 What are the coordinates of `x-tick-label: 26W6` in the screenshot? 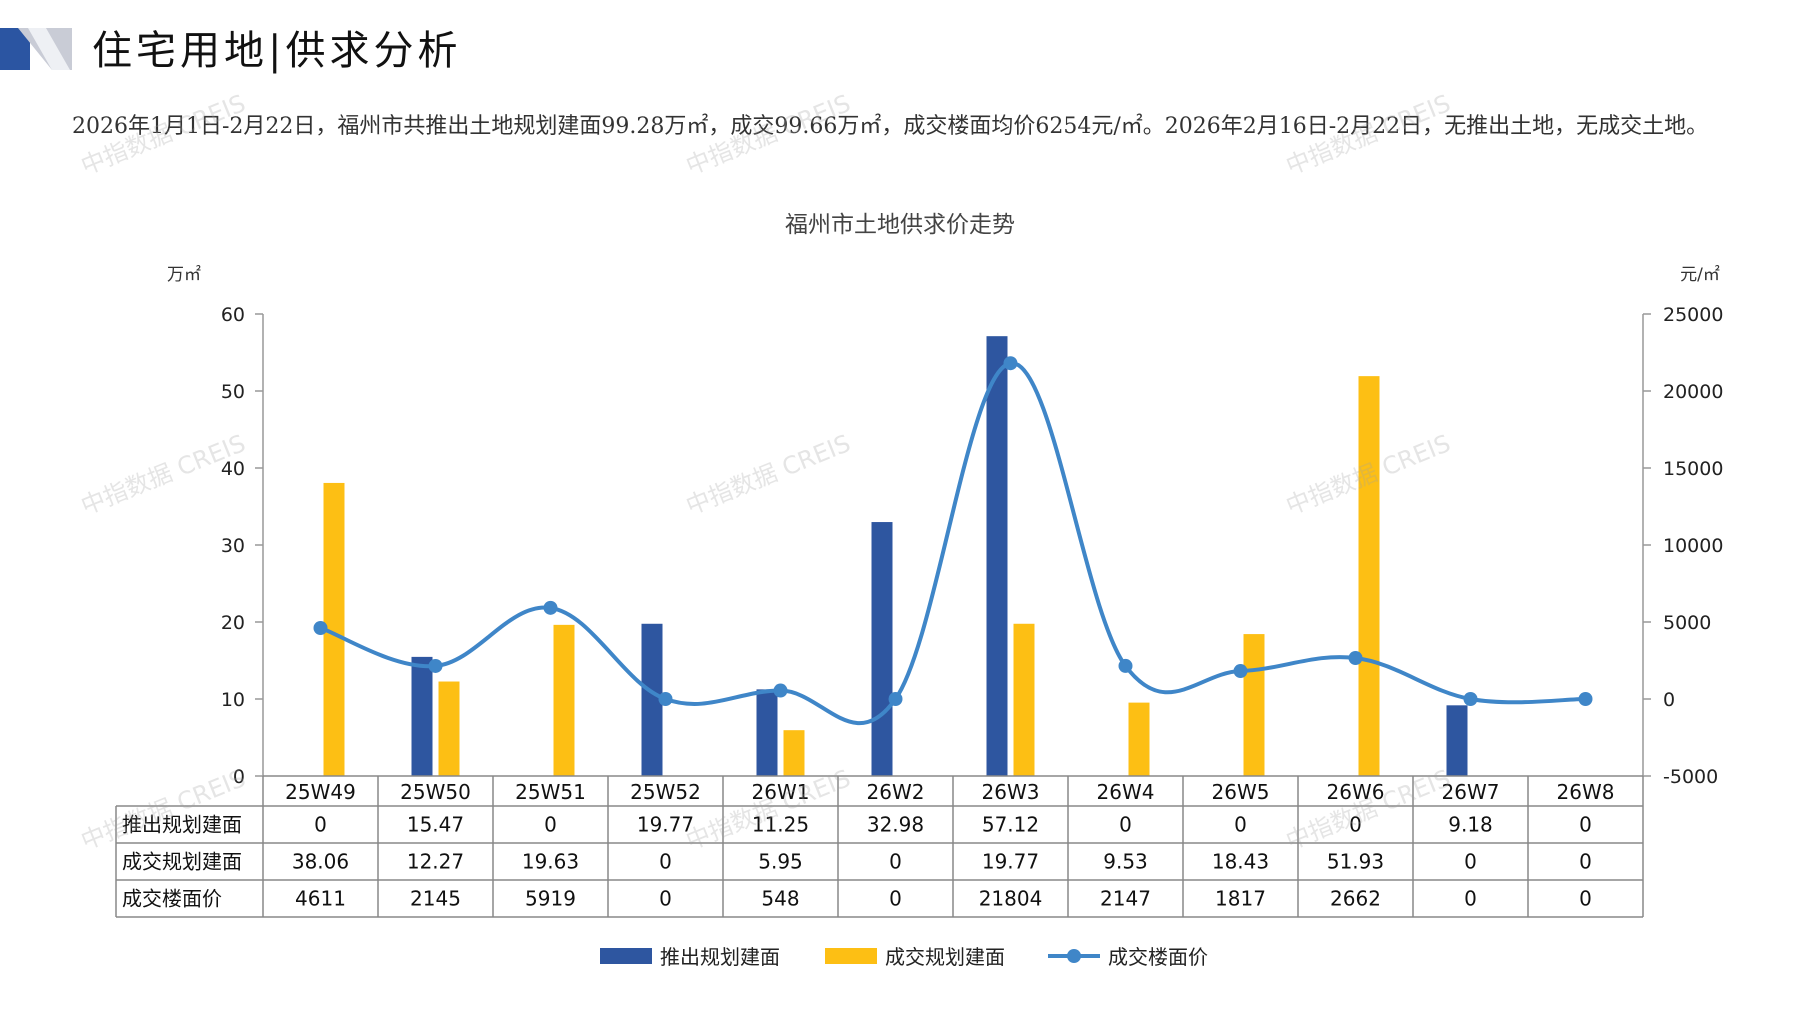 It's located at (1356, 792).